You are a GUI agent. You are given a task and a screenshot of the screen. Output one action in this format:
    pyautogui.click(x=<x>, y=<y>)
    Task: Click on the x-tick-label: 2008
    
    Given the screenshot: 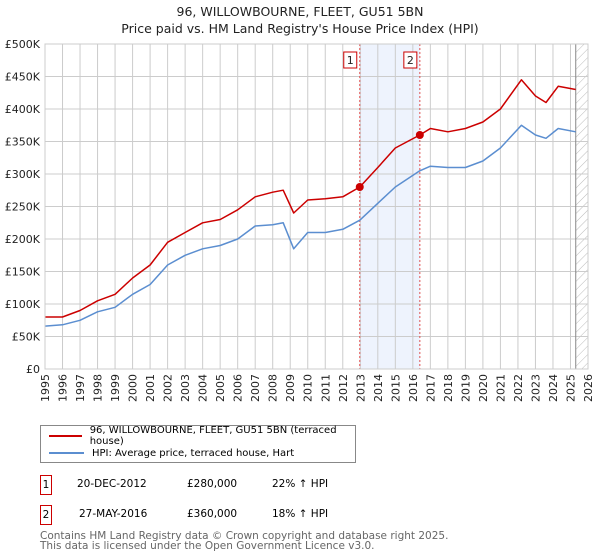 What is the action you would take?
    pyautogui.click(x=273, y=388)
    